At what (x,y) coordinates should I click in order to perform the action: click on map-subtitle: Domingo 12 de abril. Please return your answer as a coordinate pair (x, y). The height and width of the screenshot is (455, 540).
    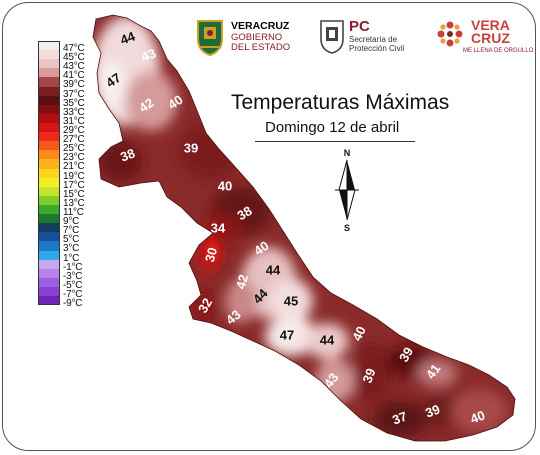
    Looking at the image, I should click on (332, 127).